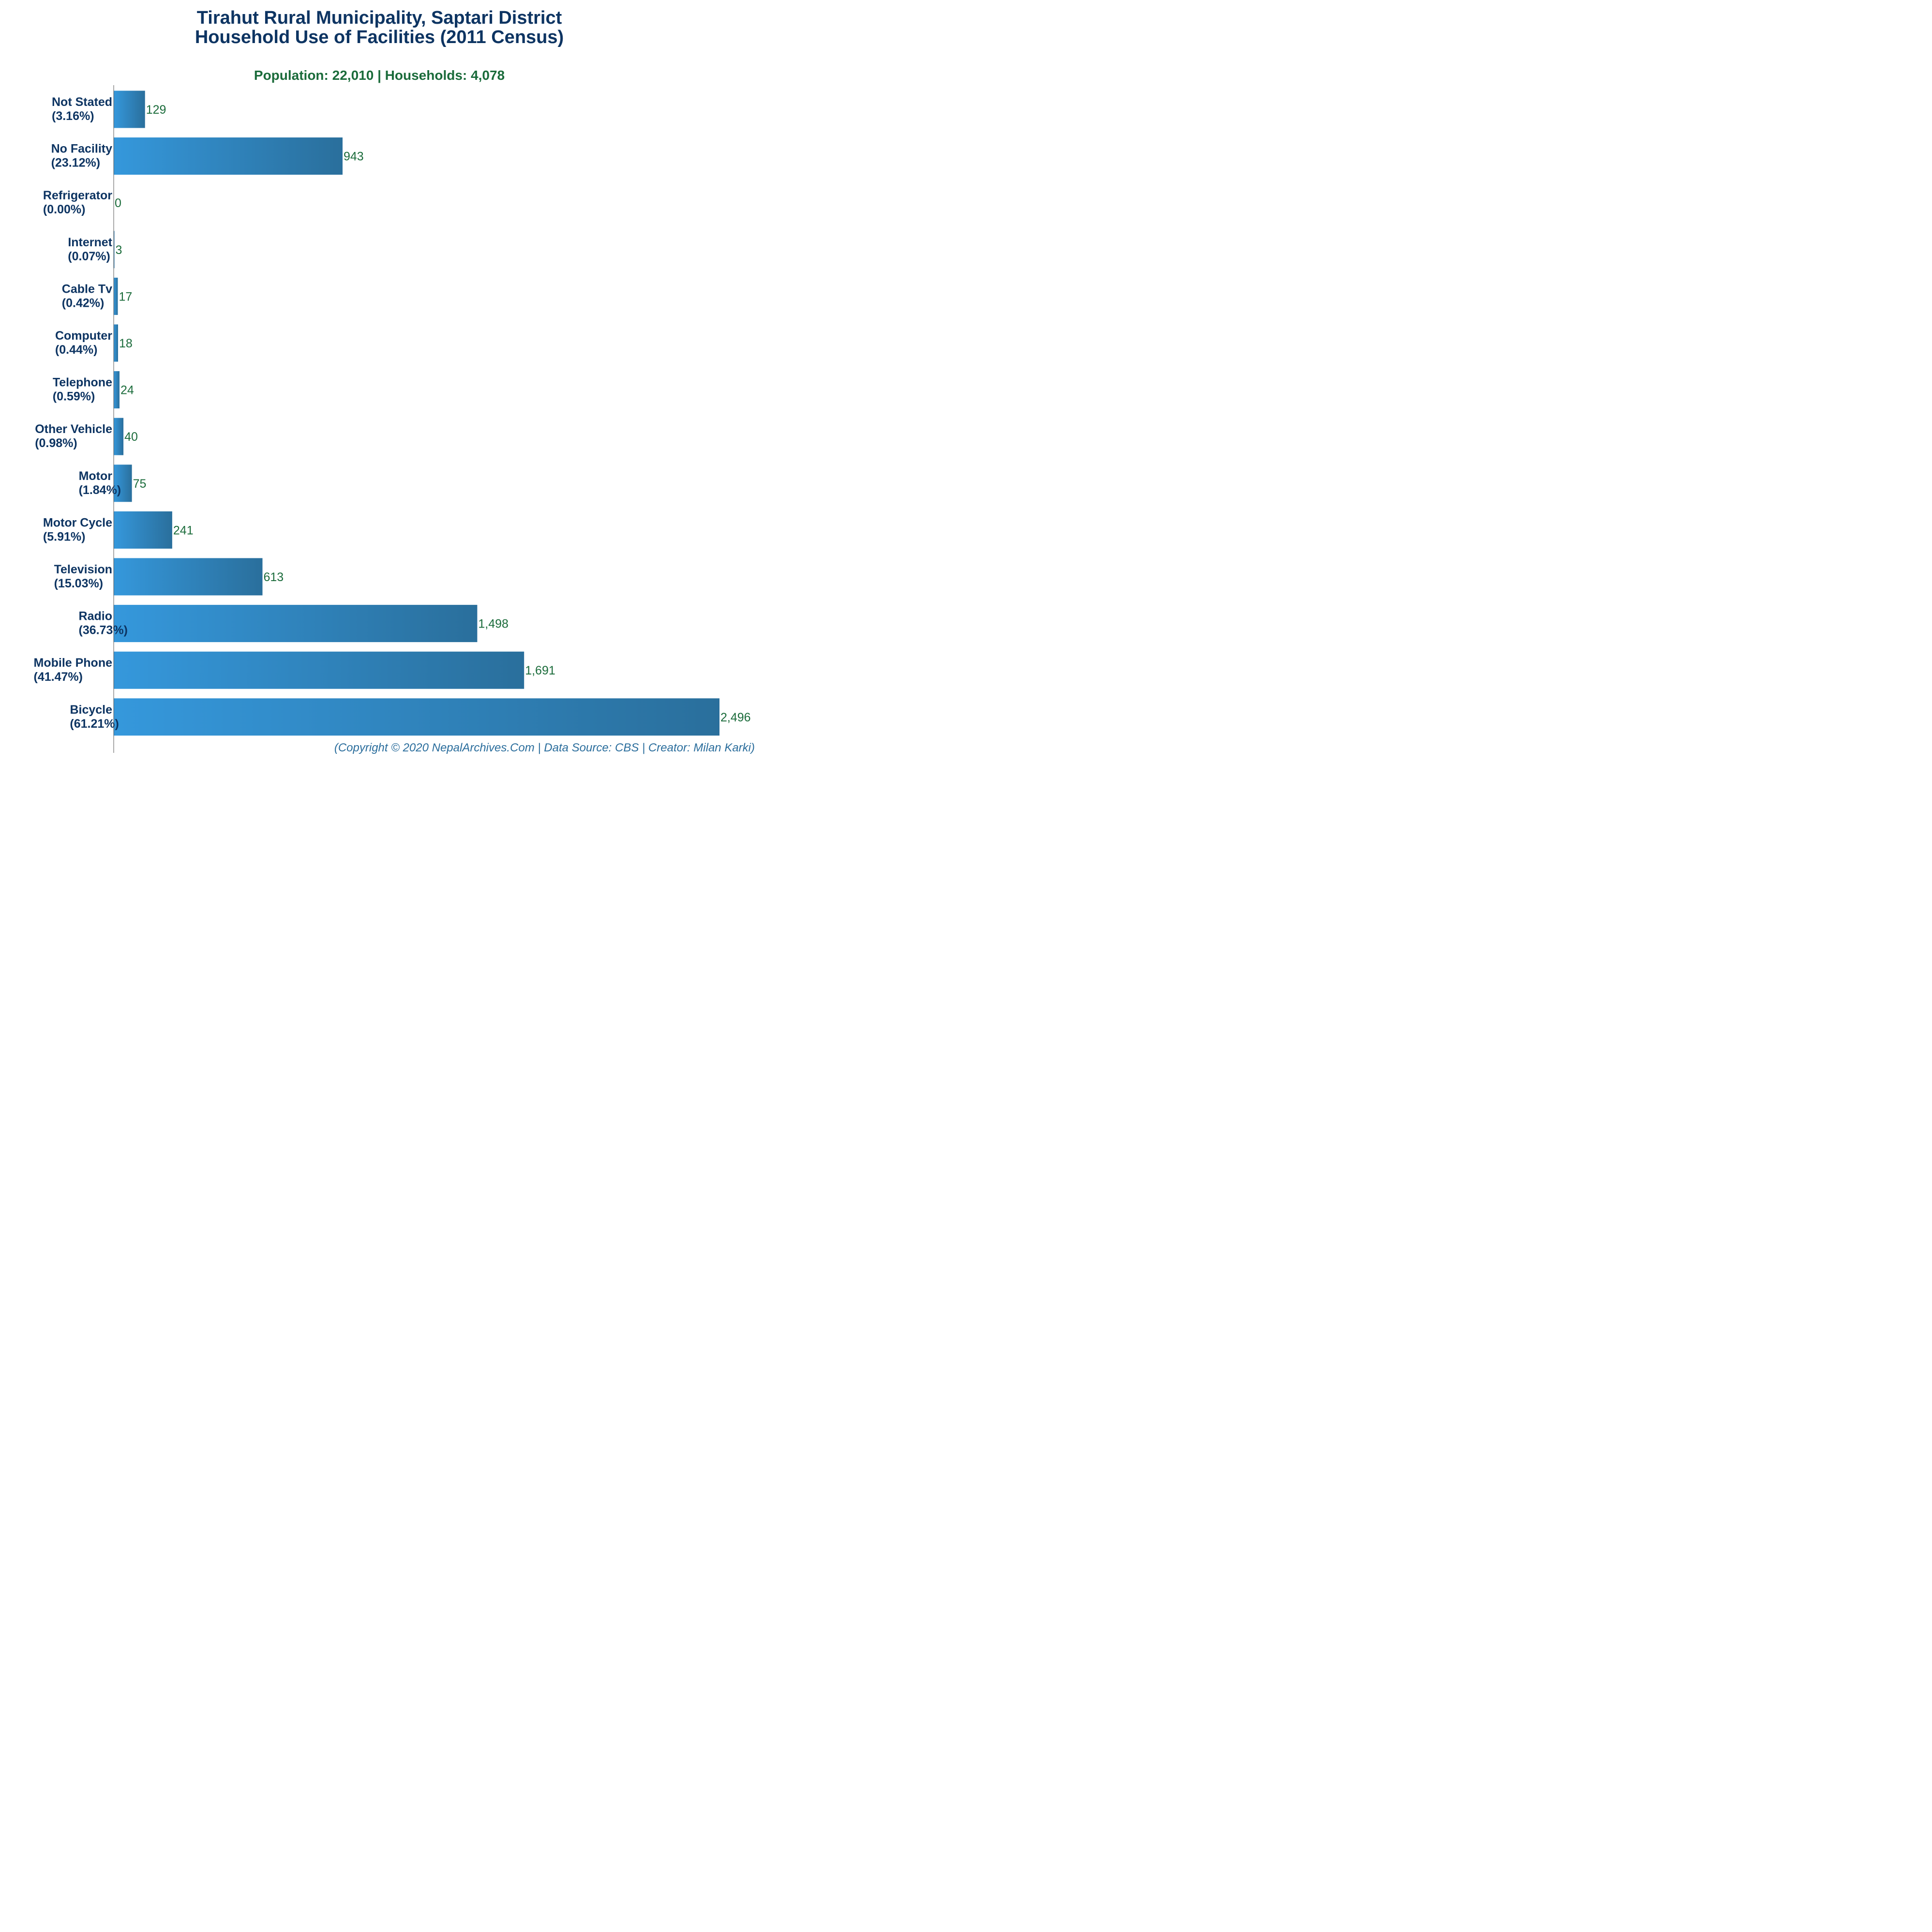 The height and width of the screenshot is (1932, 1932). What do you see at coordinates (188, 577) in the screenshot?
I see `bar-television` at bounding box center [188, 577].